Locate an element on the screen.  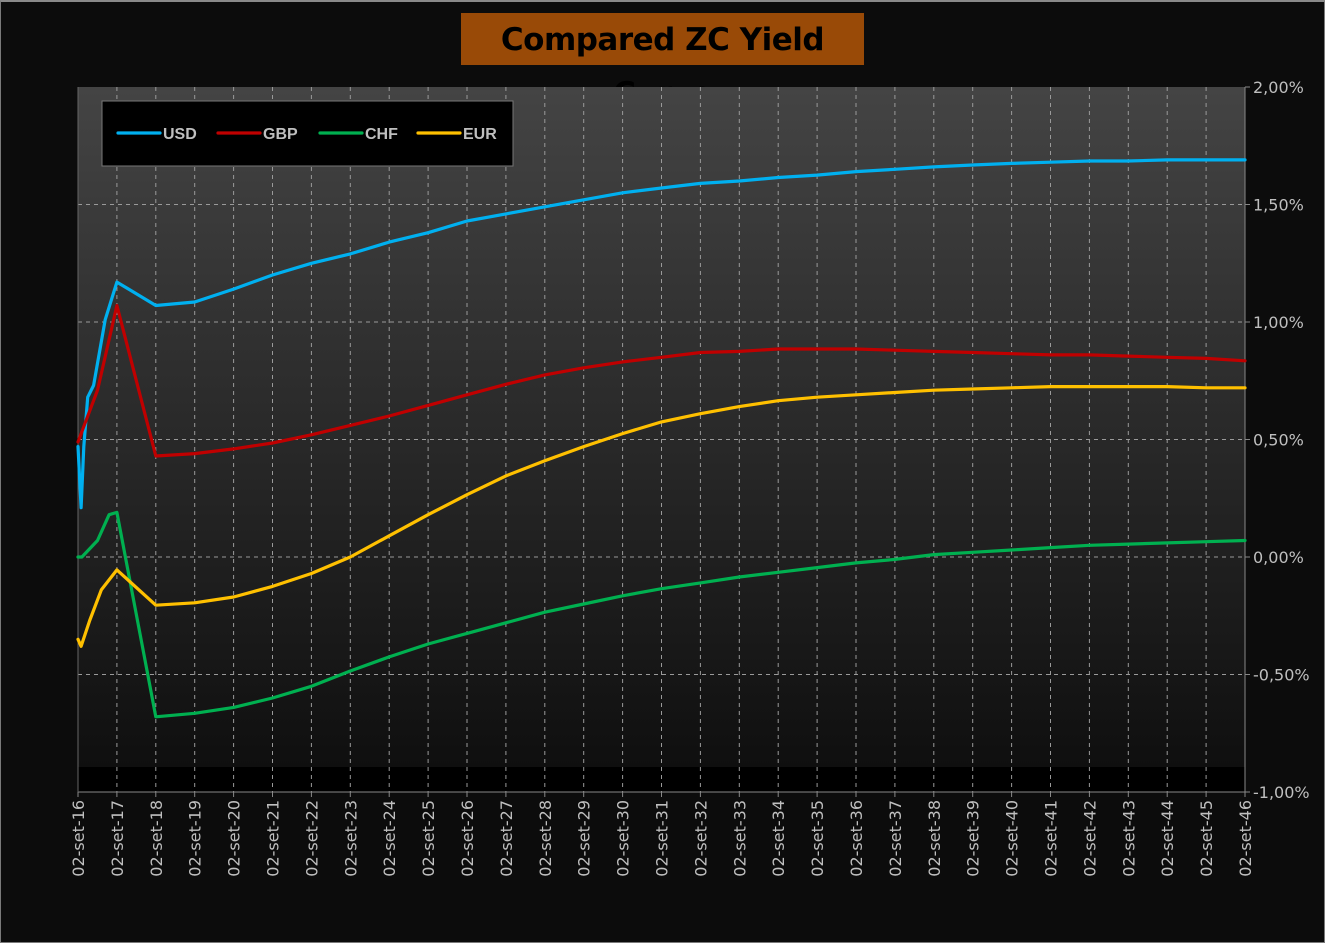
legend-label-gbp: GBP is located at coordinates (280, 134).